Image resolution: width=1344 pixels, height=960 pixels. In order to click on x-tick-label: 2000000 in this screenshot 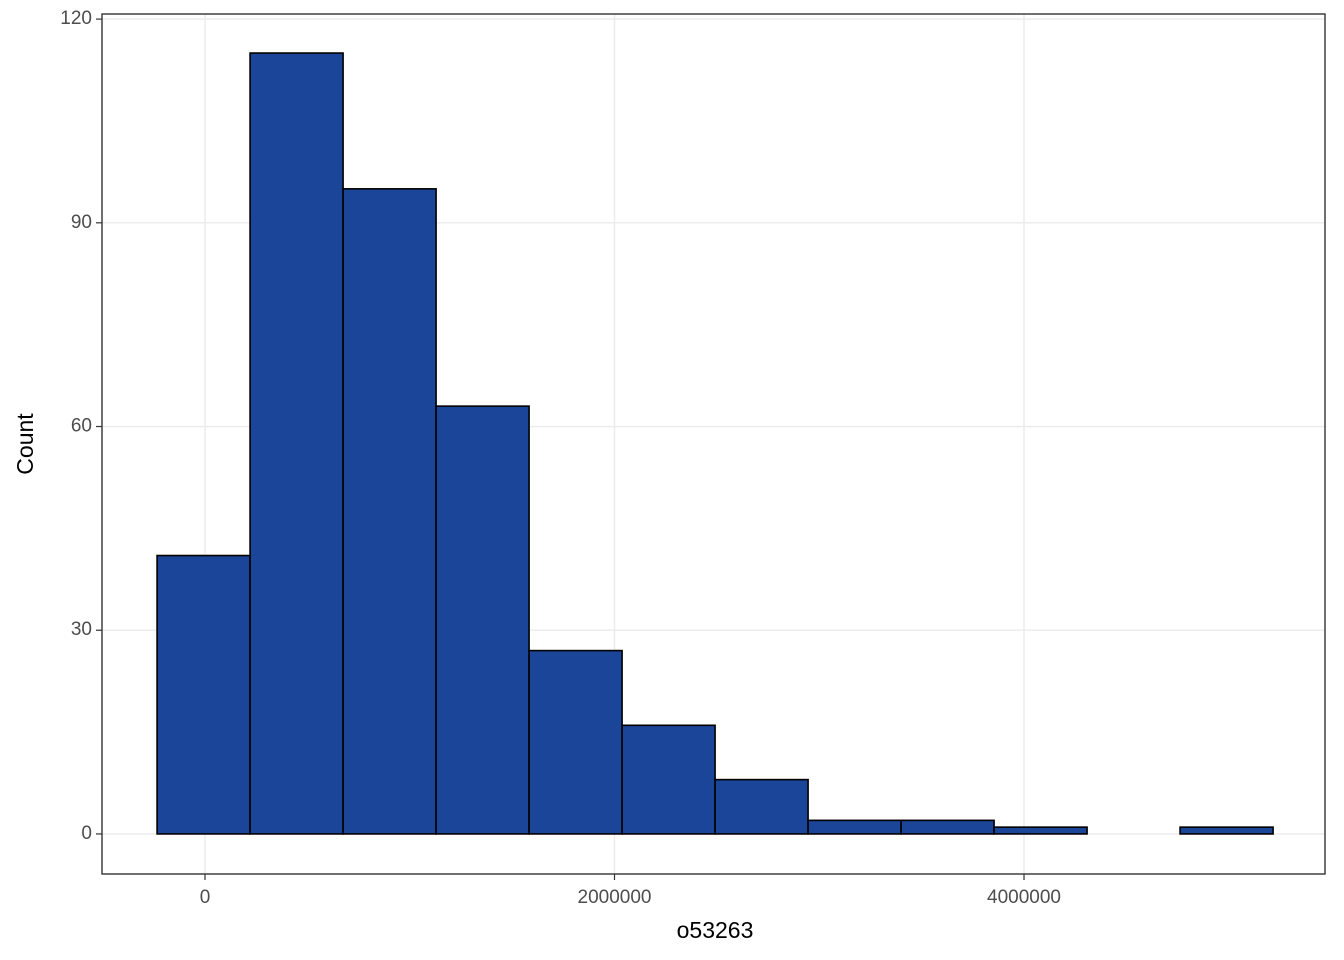, I will do `click(615, 897)`.